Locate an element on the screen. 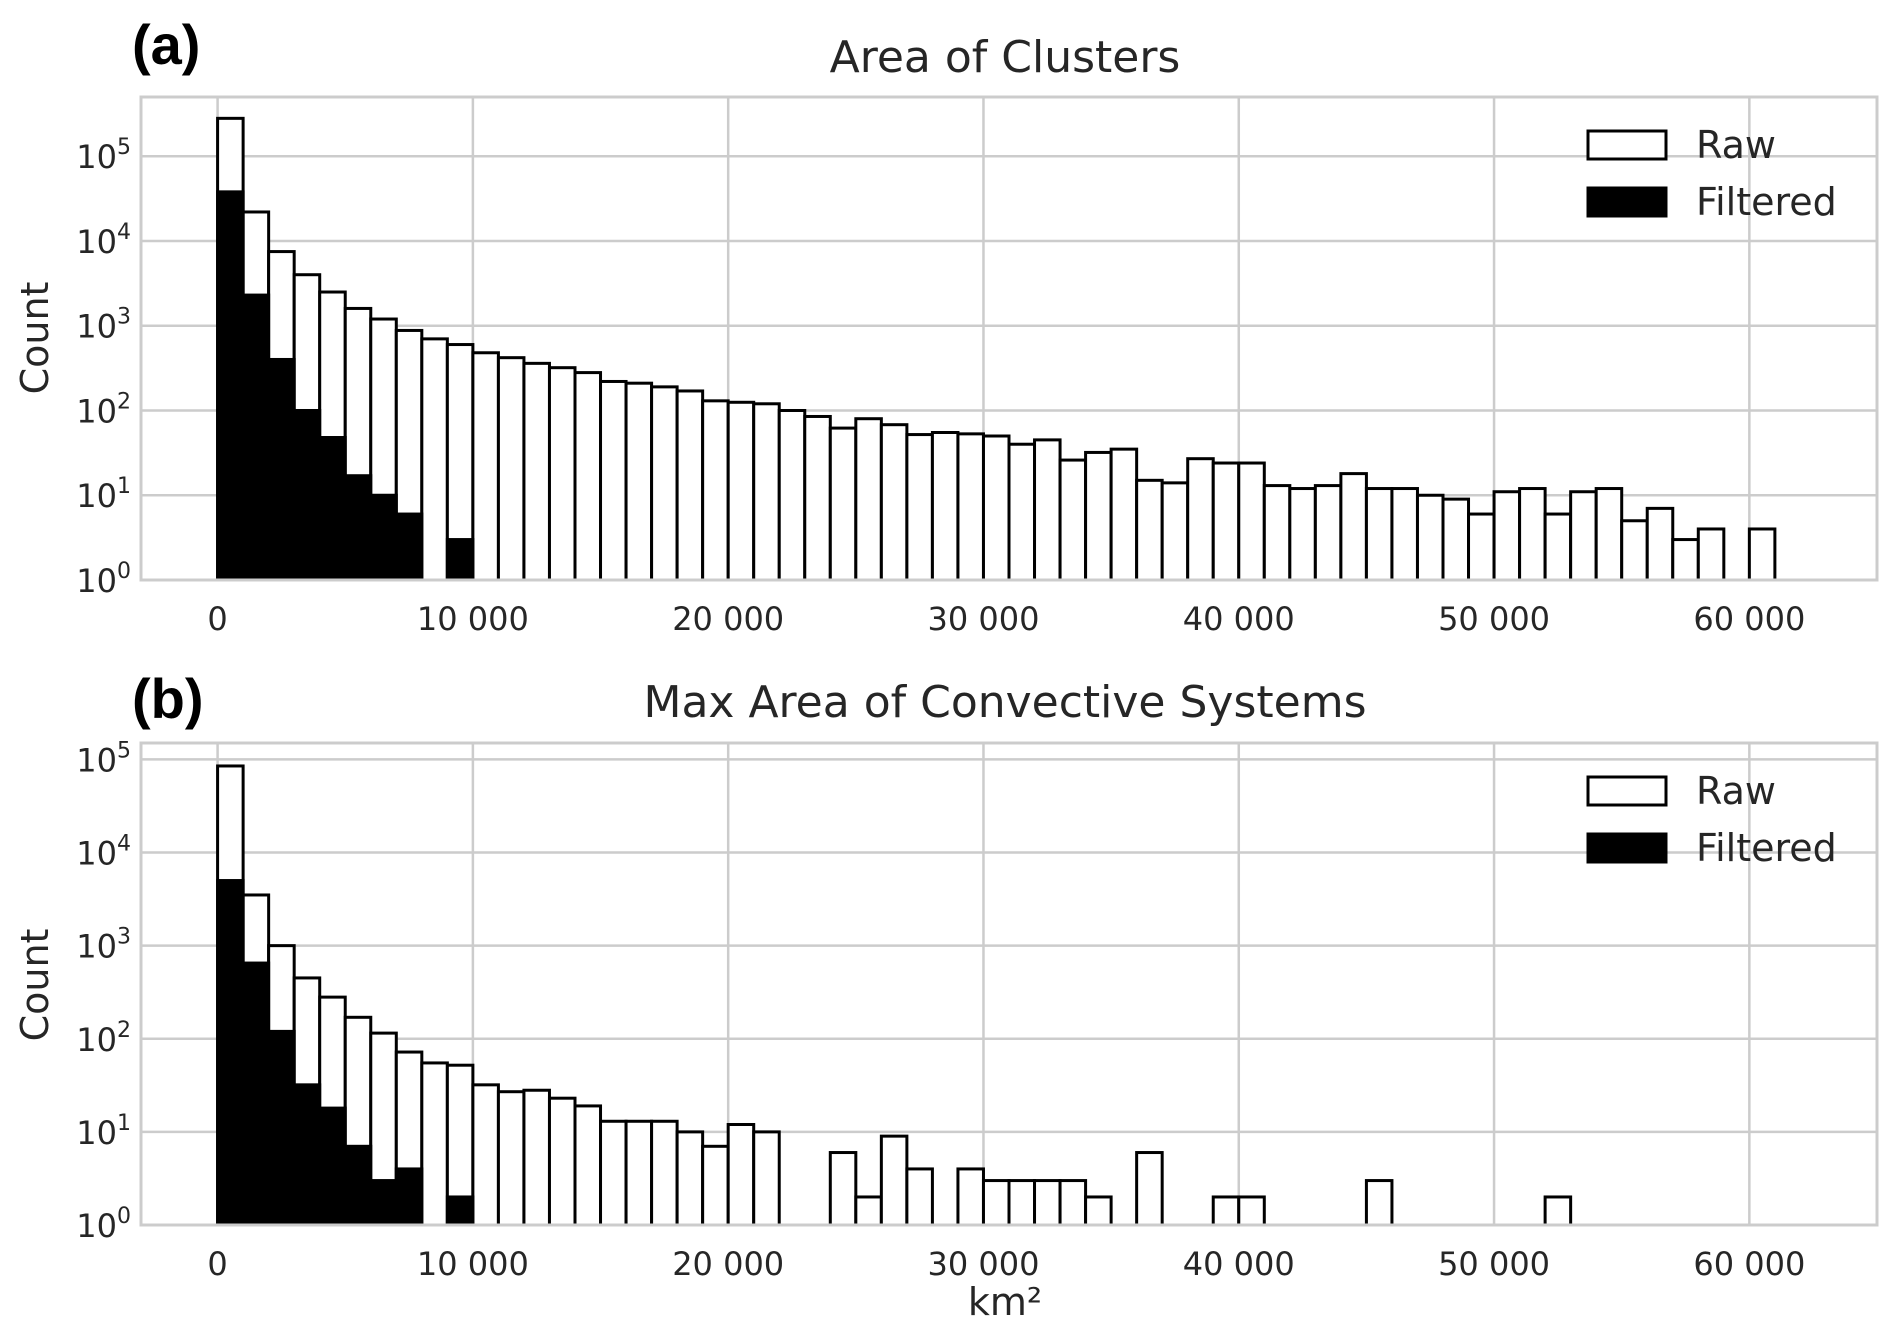  y-tick-label: 105 is located at coordinates (103, 155).